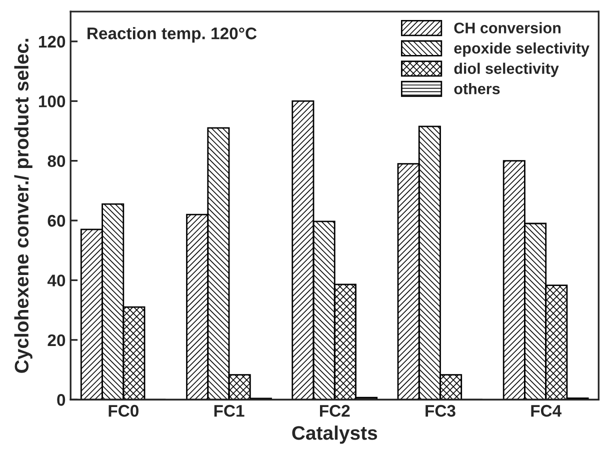  What do you see at coordinates (23, 205) in the screenshot?
I see `y-axis-title: Cyclohexene conver./ product selec.` at bounding box center [23, 205].